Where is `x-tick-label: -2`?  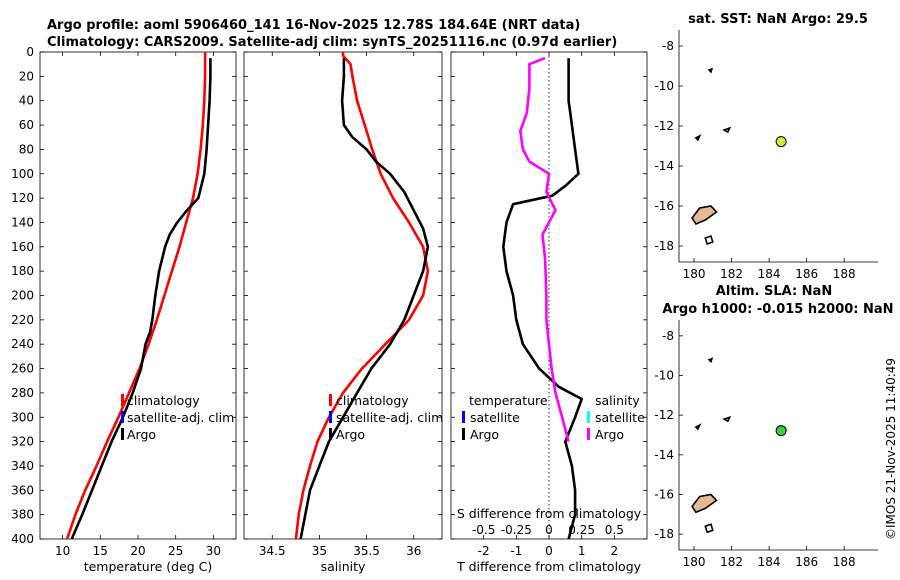 x-tick-label: -2 is located at coordinates (484, 551).